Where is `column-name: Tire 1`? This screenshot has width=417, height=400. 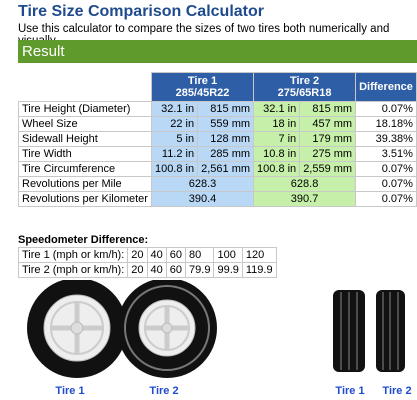 column-name: Tire 1 is located at coordinates (202, 81).